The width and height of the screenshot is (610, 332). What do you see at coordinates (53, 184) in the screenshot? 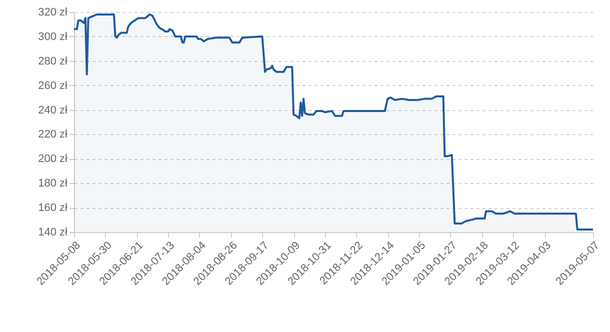
I see `y-tick-label: 180 zł` at bounding box center [53, 184].